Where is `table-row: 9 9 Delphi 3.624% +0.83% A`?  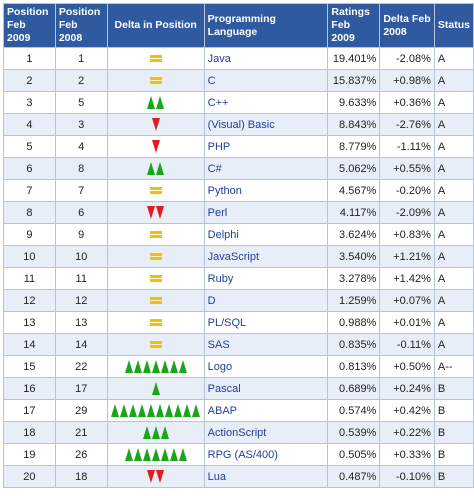 table-row: 9 9 Delphi 3.624% +0.83% A is located at coordinates (238, 234).